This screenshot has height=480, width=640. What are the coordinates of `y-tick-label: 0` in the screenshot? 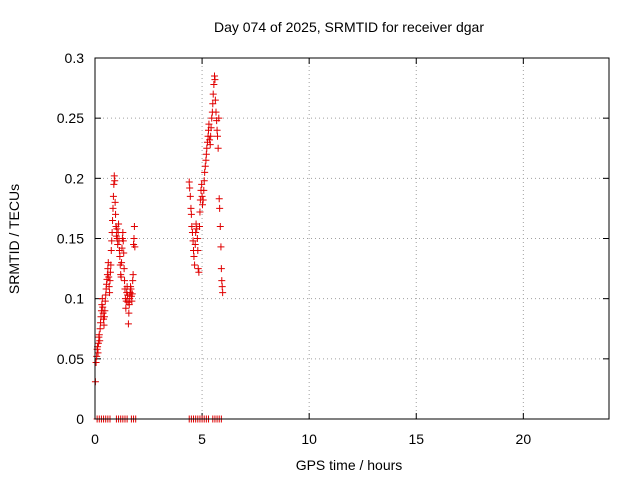 It's located at (80, 419).